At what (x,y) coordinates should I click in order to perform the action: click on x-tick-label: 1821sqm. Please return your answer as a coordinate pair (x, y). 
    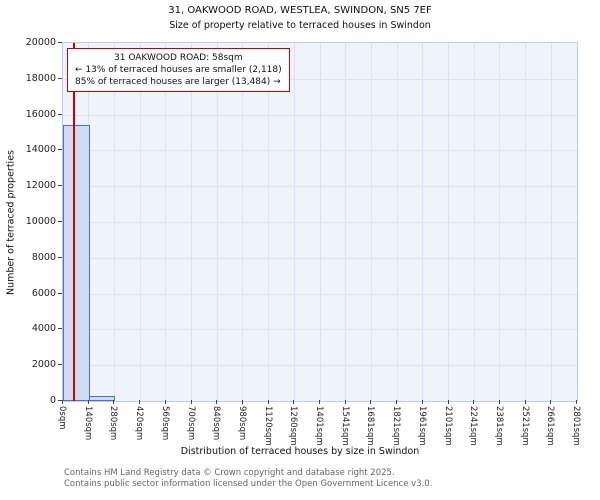
    Looking at the image, I should click on (396, 426).